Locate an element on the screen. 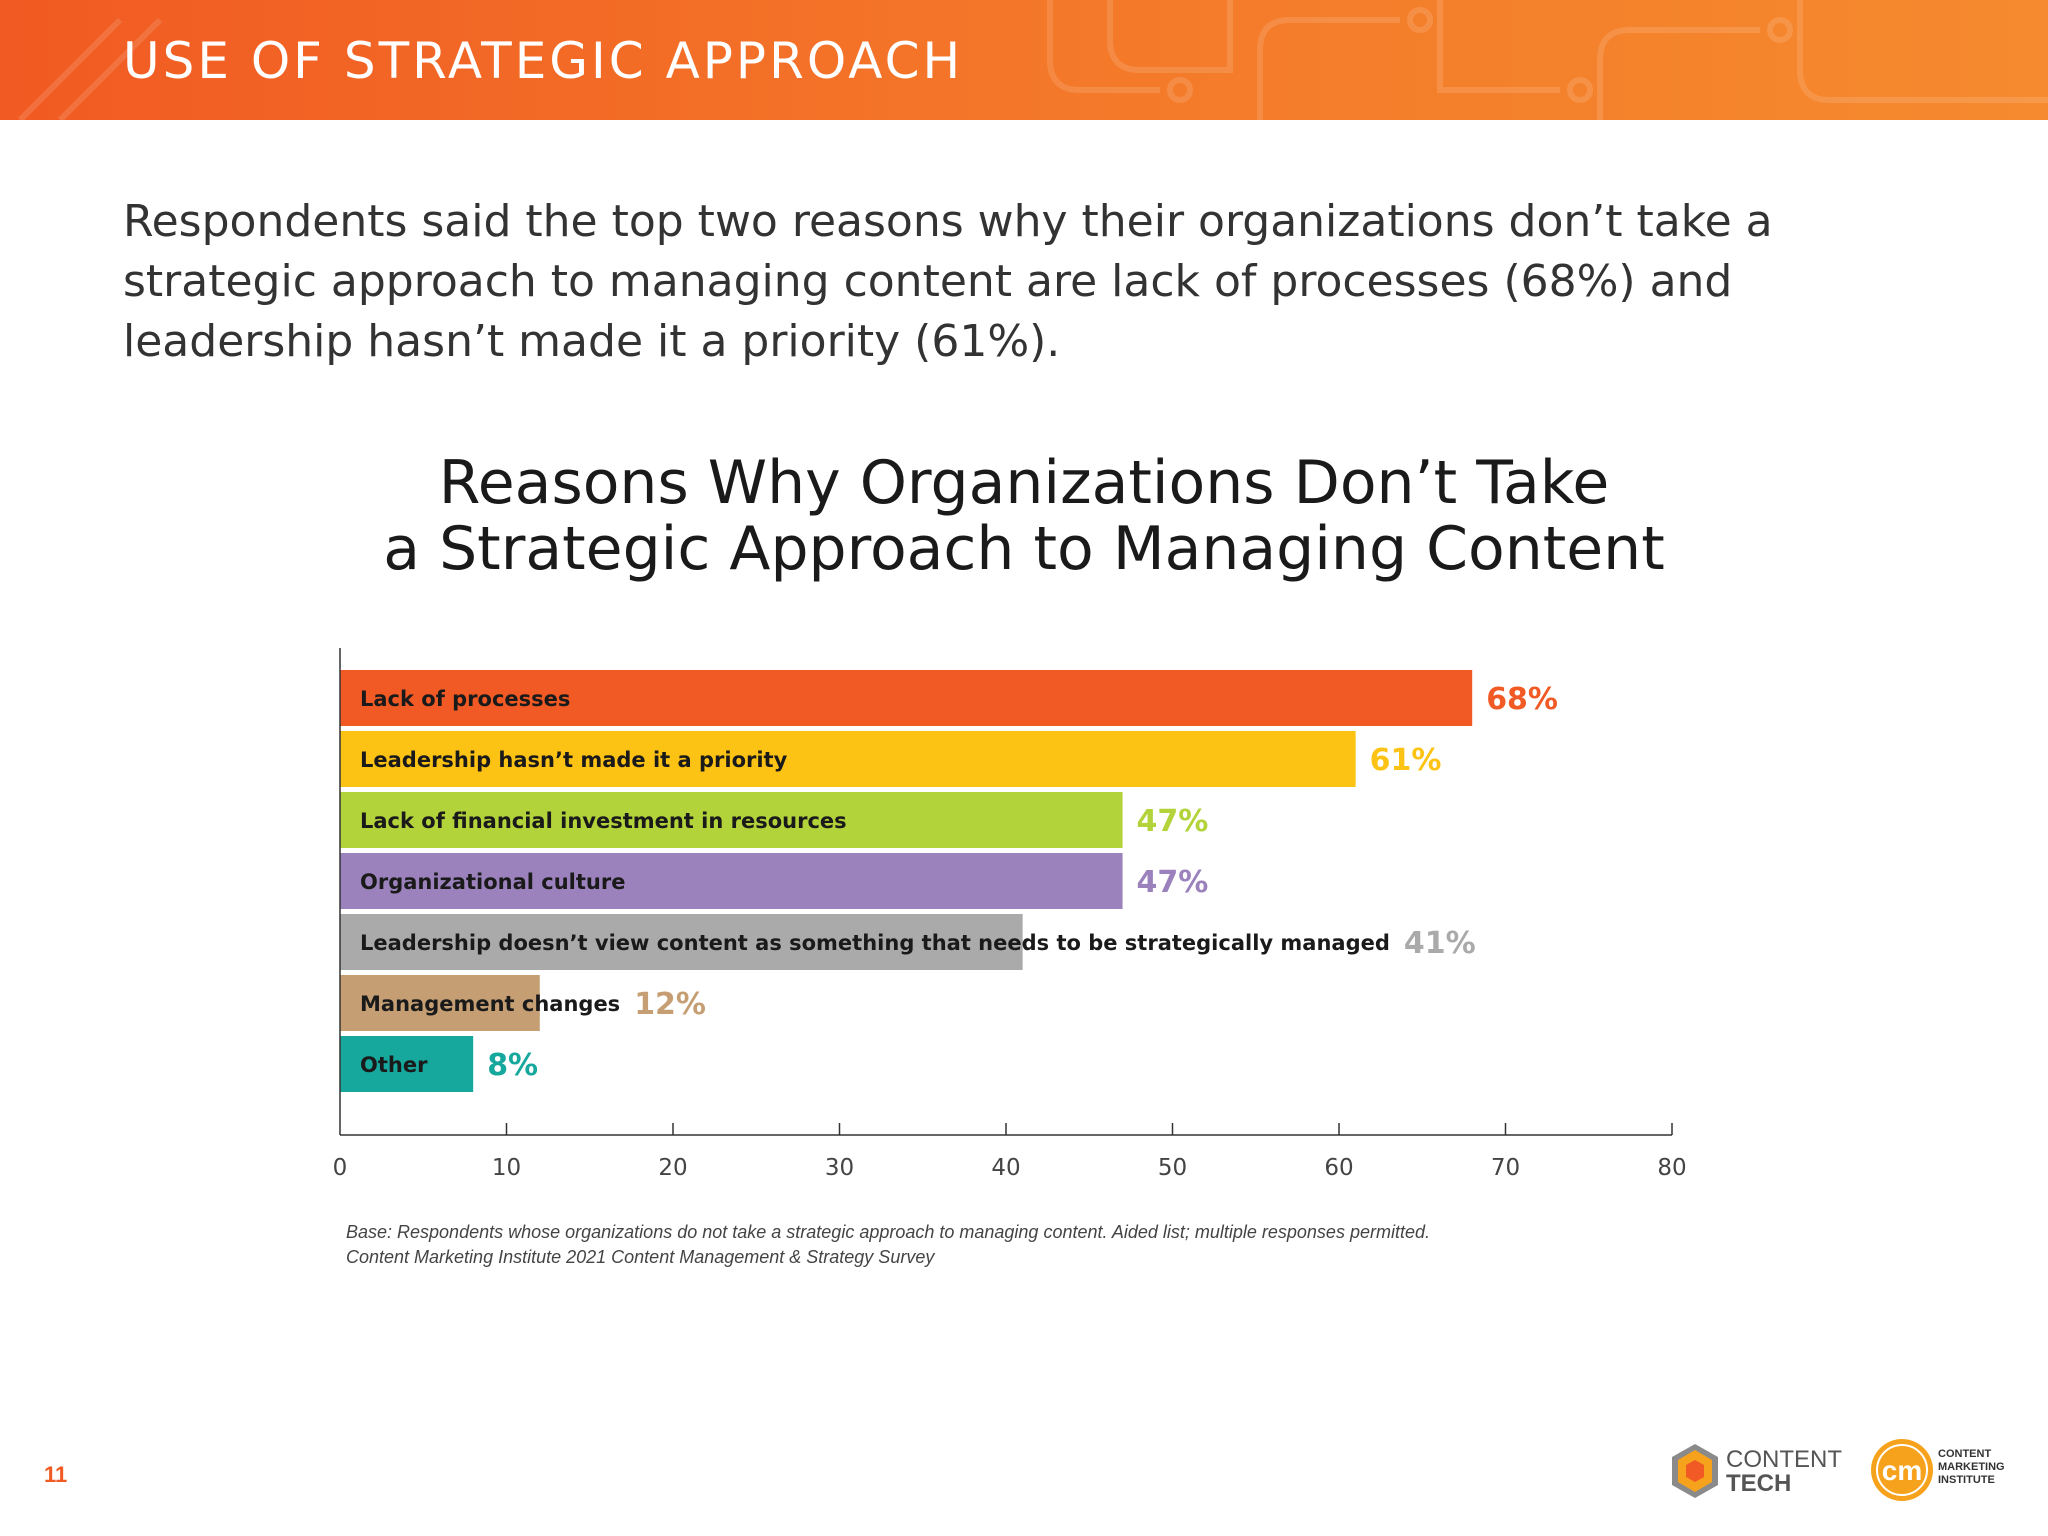 This screenshot has width=2048, height=1536. x-tick-label-50: 50 is located at coordinates (1172, 1168).